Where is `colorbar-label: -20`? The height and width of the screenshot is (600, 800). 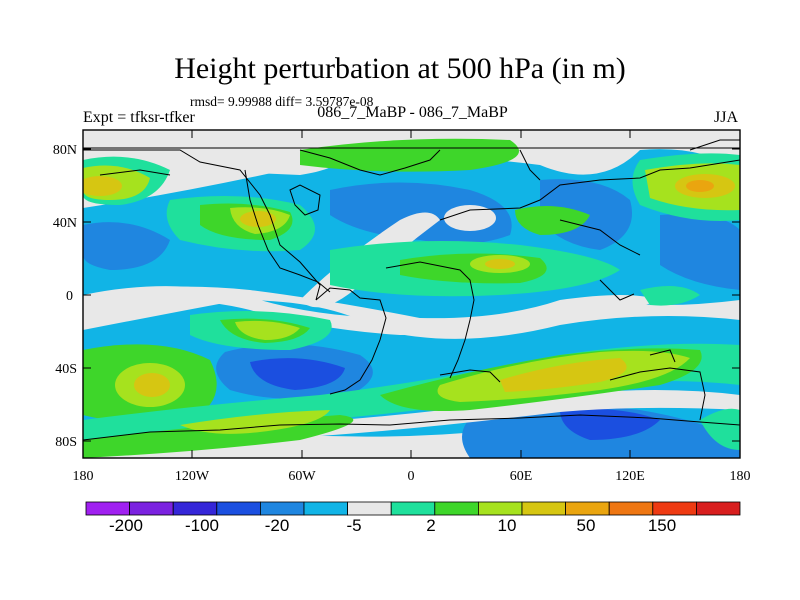
colorbar-label: -20 is located at coordinates (277, 525).